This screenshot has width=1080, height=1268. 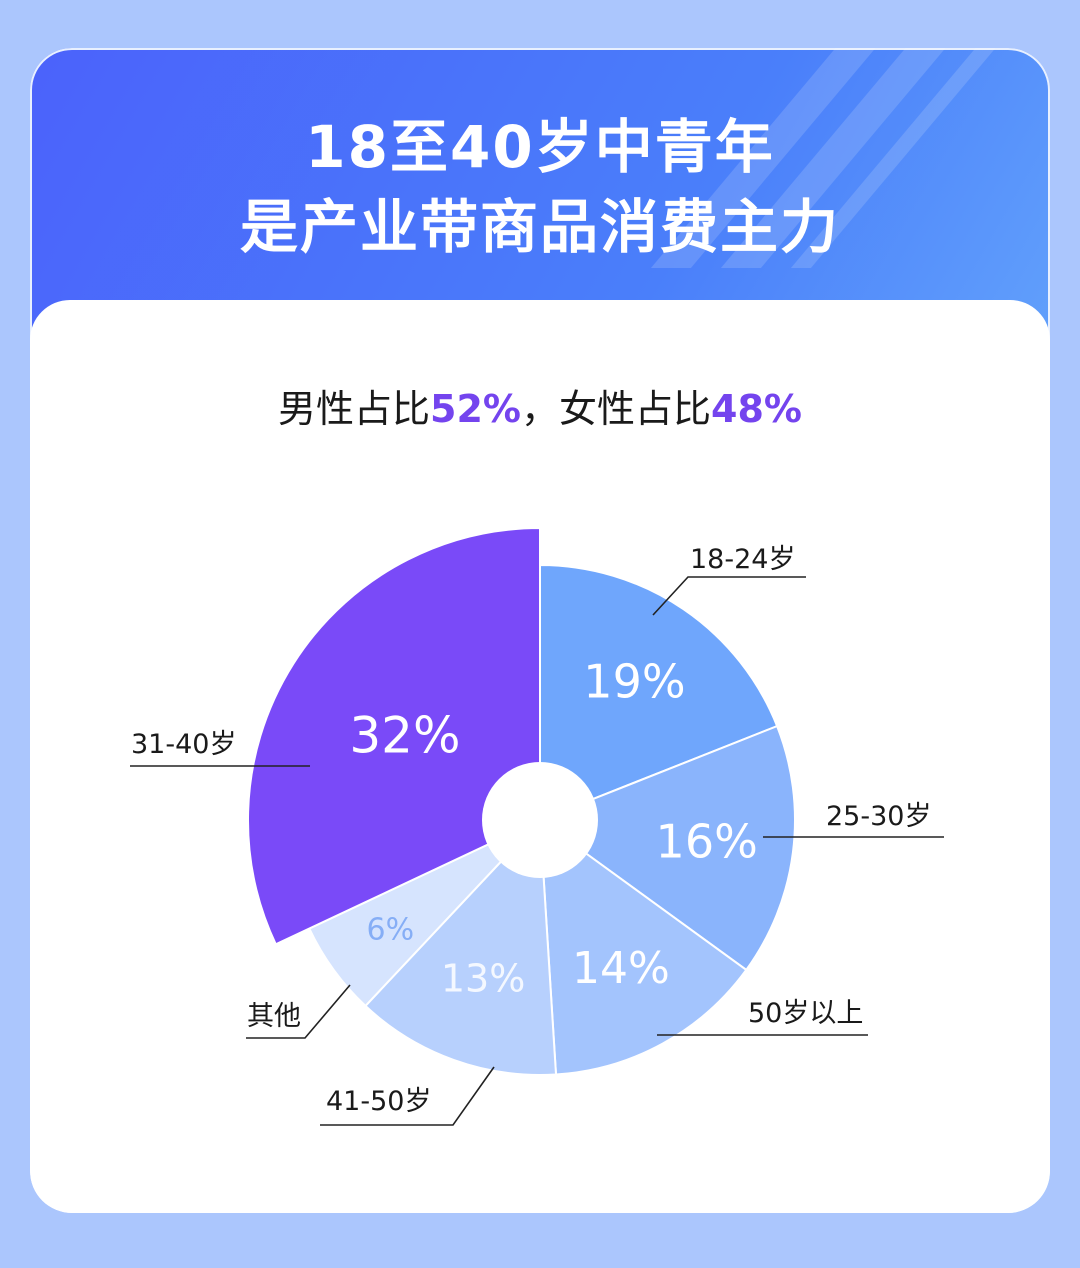 I want to click on category-label: 18-24岁, so click(x=742, y=559).